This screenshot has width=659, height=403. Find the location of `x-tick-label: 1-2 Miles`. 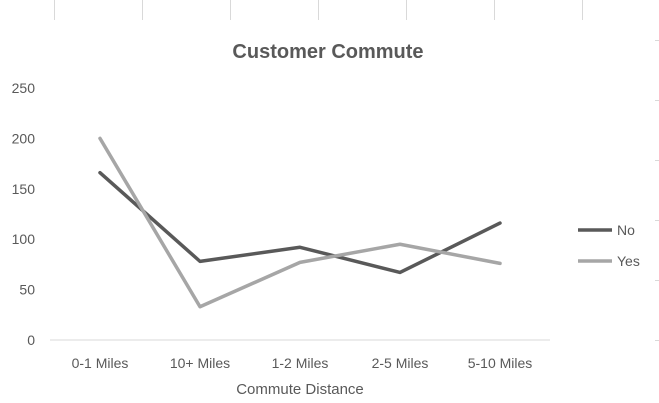

x-tick-label: 1-2 Miles is located at coordinates (300, 363).